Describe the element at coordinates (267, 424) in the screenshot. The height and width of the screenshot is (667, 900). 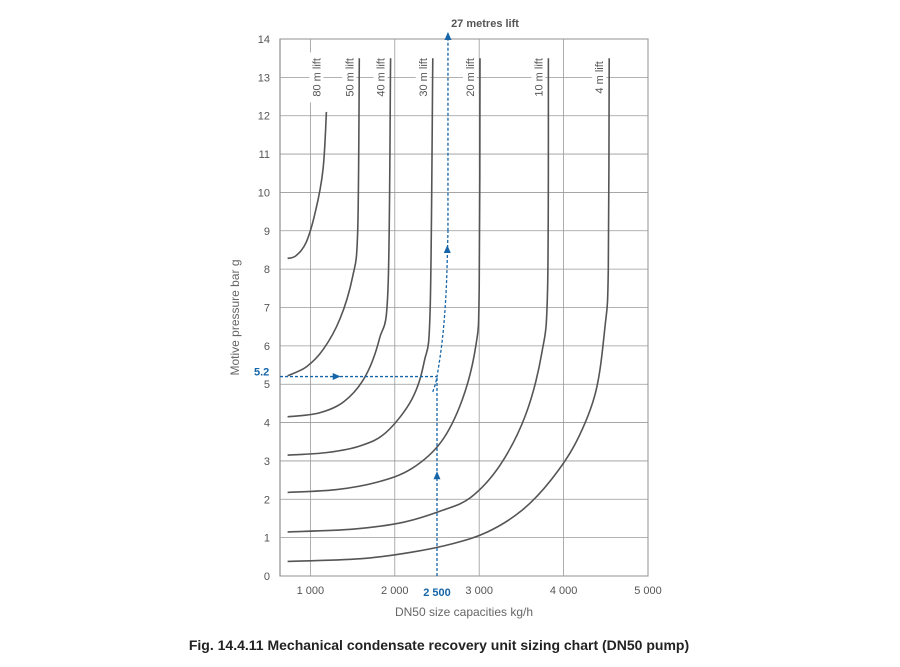
I see `y-tick-label: 4` at that location.